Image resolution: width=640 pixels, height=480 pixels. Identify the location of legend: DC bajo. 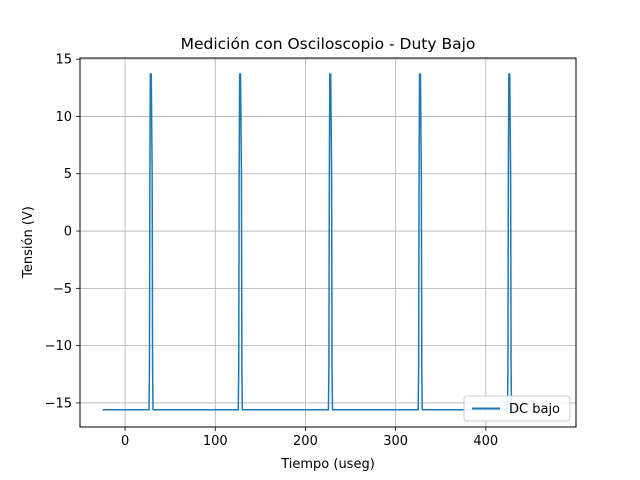
(517, 408).